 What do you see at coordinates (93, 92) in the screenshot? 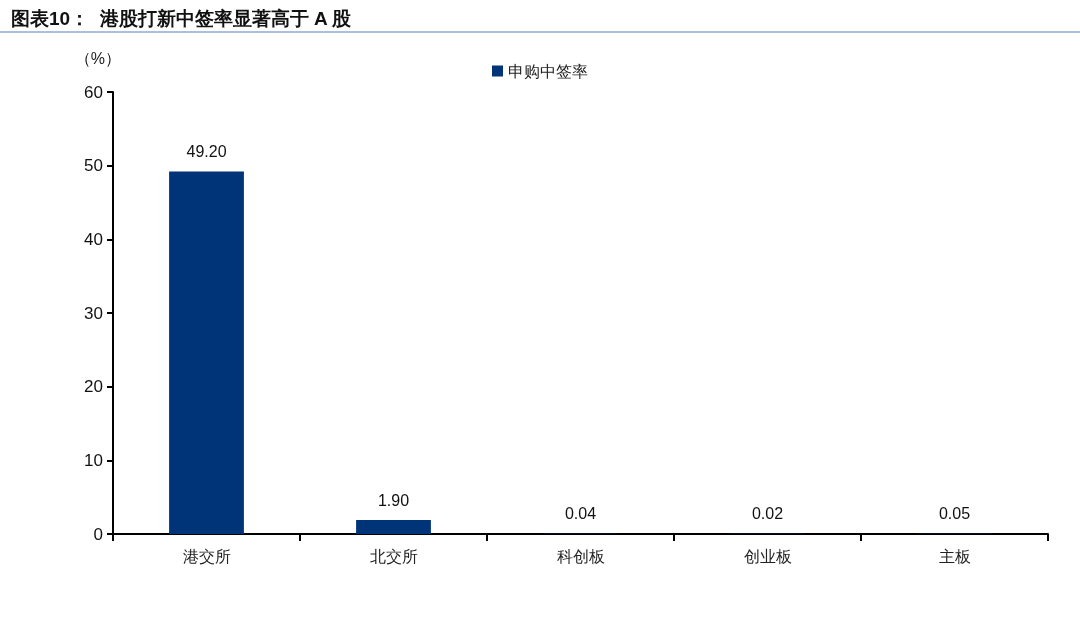
I see `y-tick-label: 60` at bounding box center [93, 92].